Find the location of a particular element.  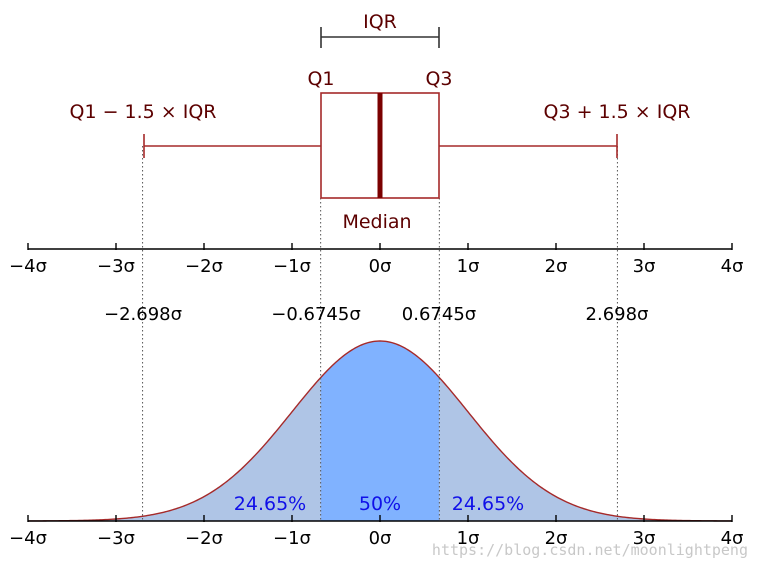

iqr-label: IQR is located at coordinates (380, 22).